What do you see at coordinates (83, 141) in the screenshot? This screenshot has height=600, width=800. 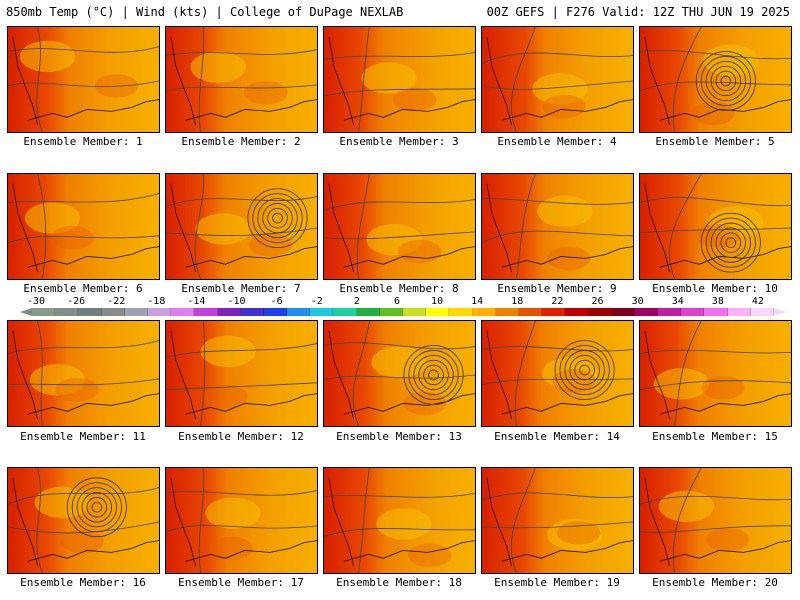 I see `ensemble-member-label: Ensemble Member: 1` at bounding box center [83, 141].